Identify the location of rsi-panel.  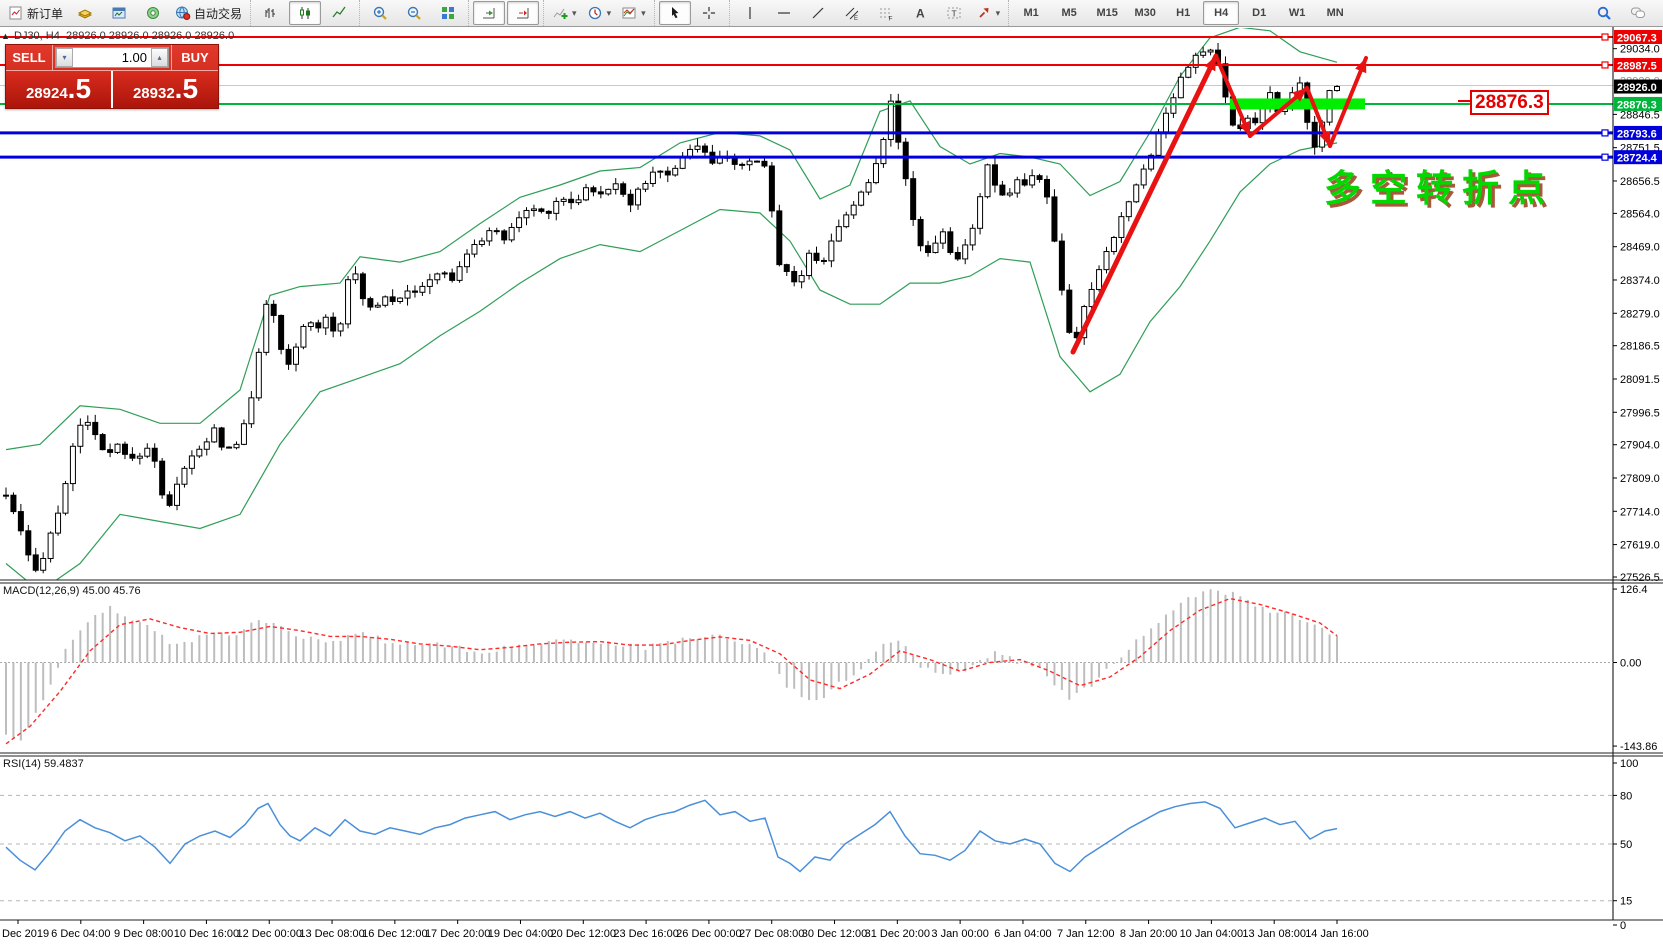
(806, 848).